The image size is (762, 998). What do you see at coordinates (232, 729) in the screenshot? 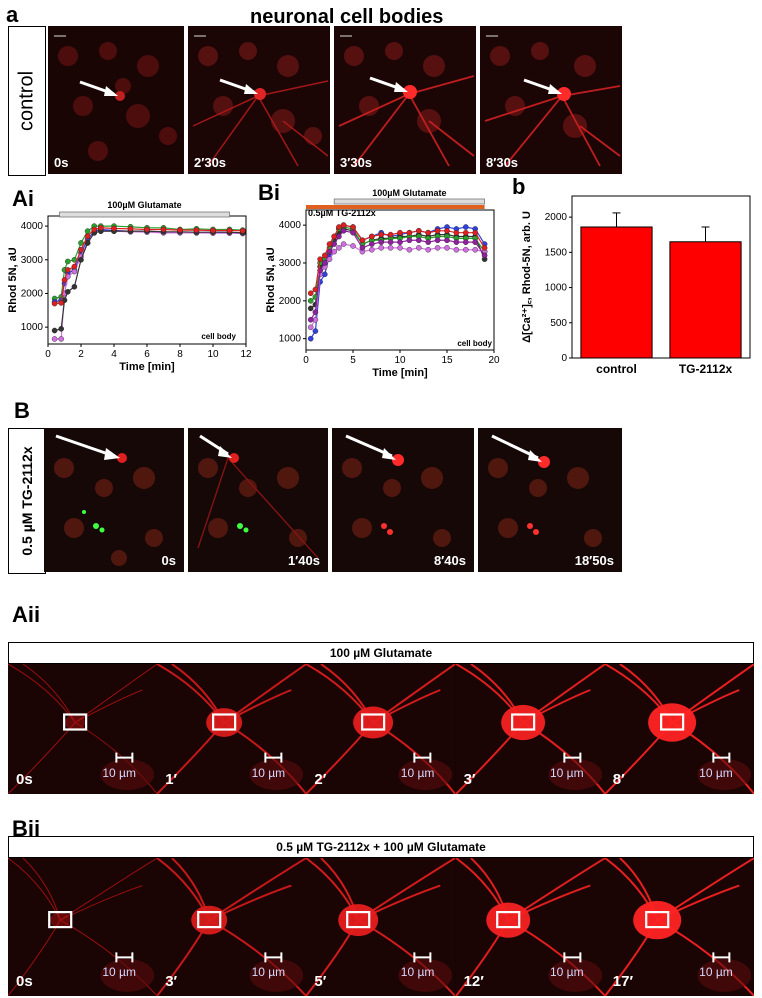
I see `strip-frame: 1′ 10 µm` at bounding box center [232, 729].